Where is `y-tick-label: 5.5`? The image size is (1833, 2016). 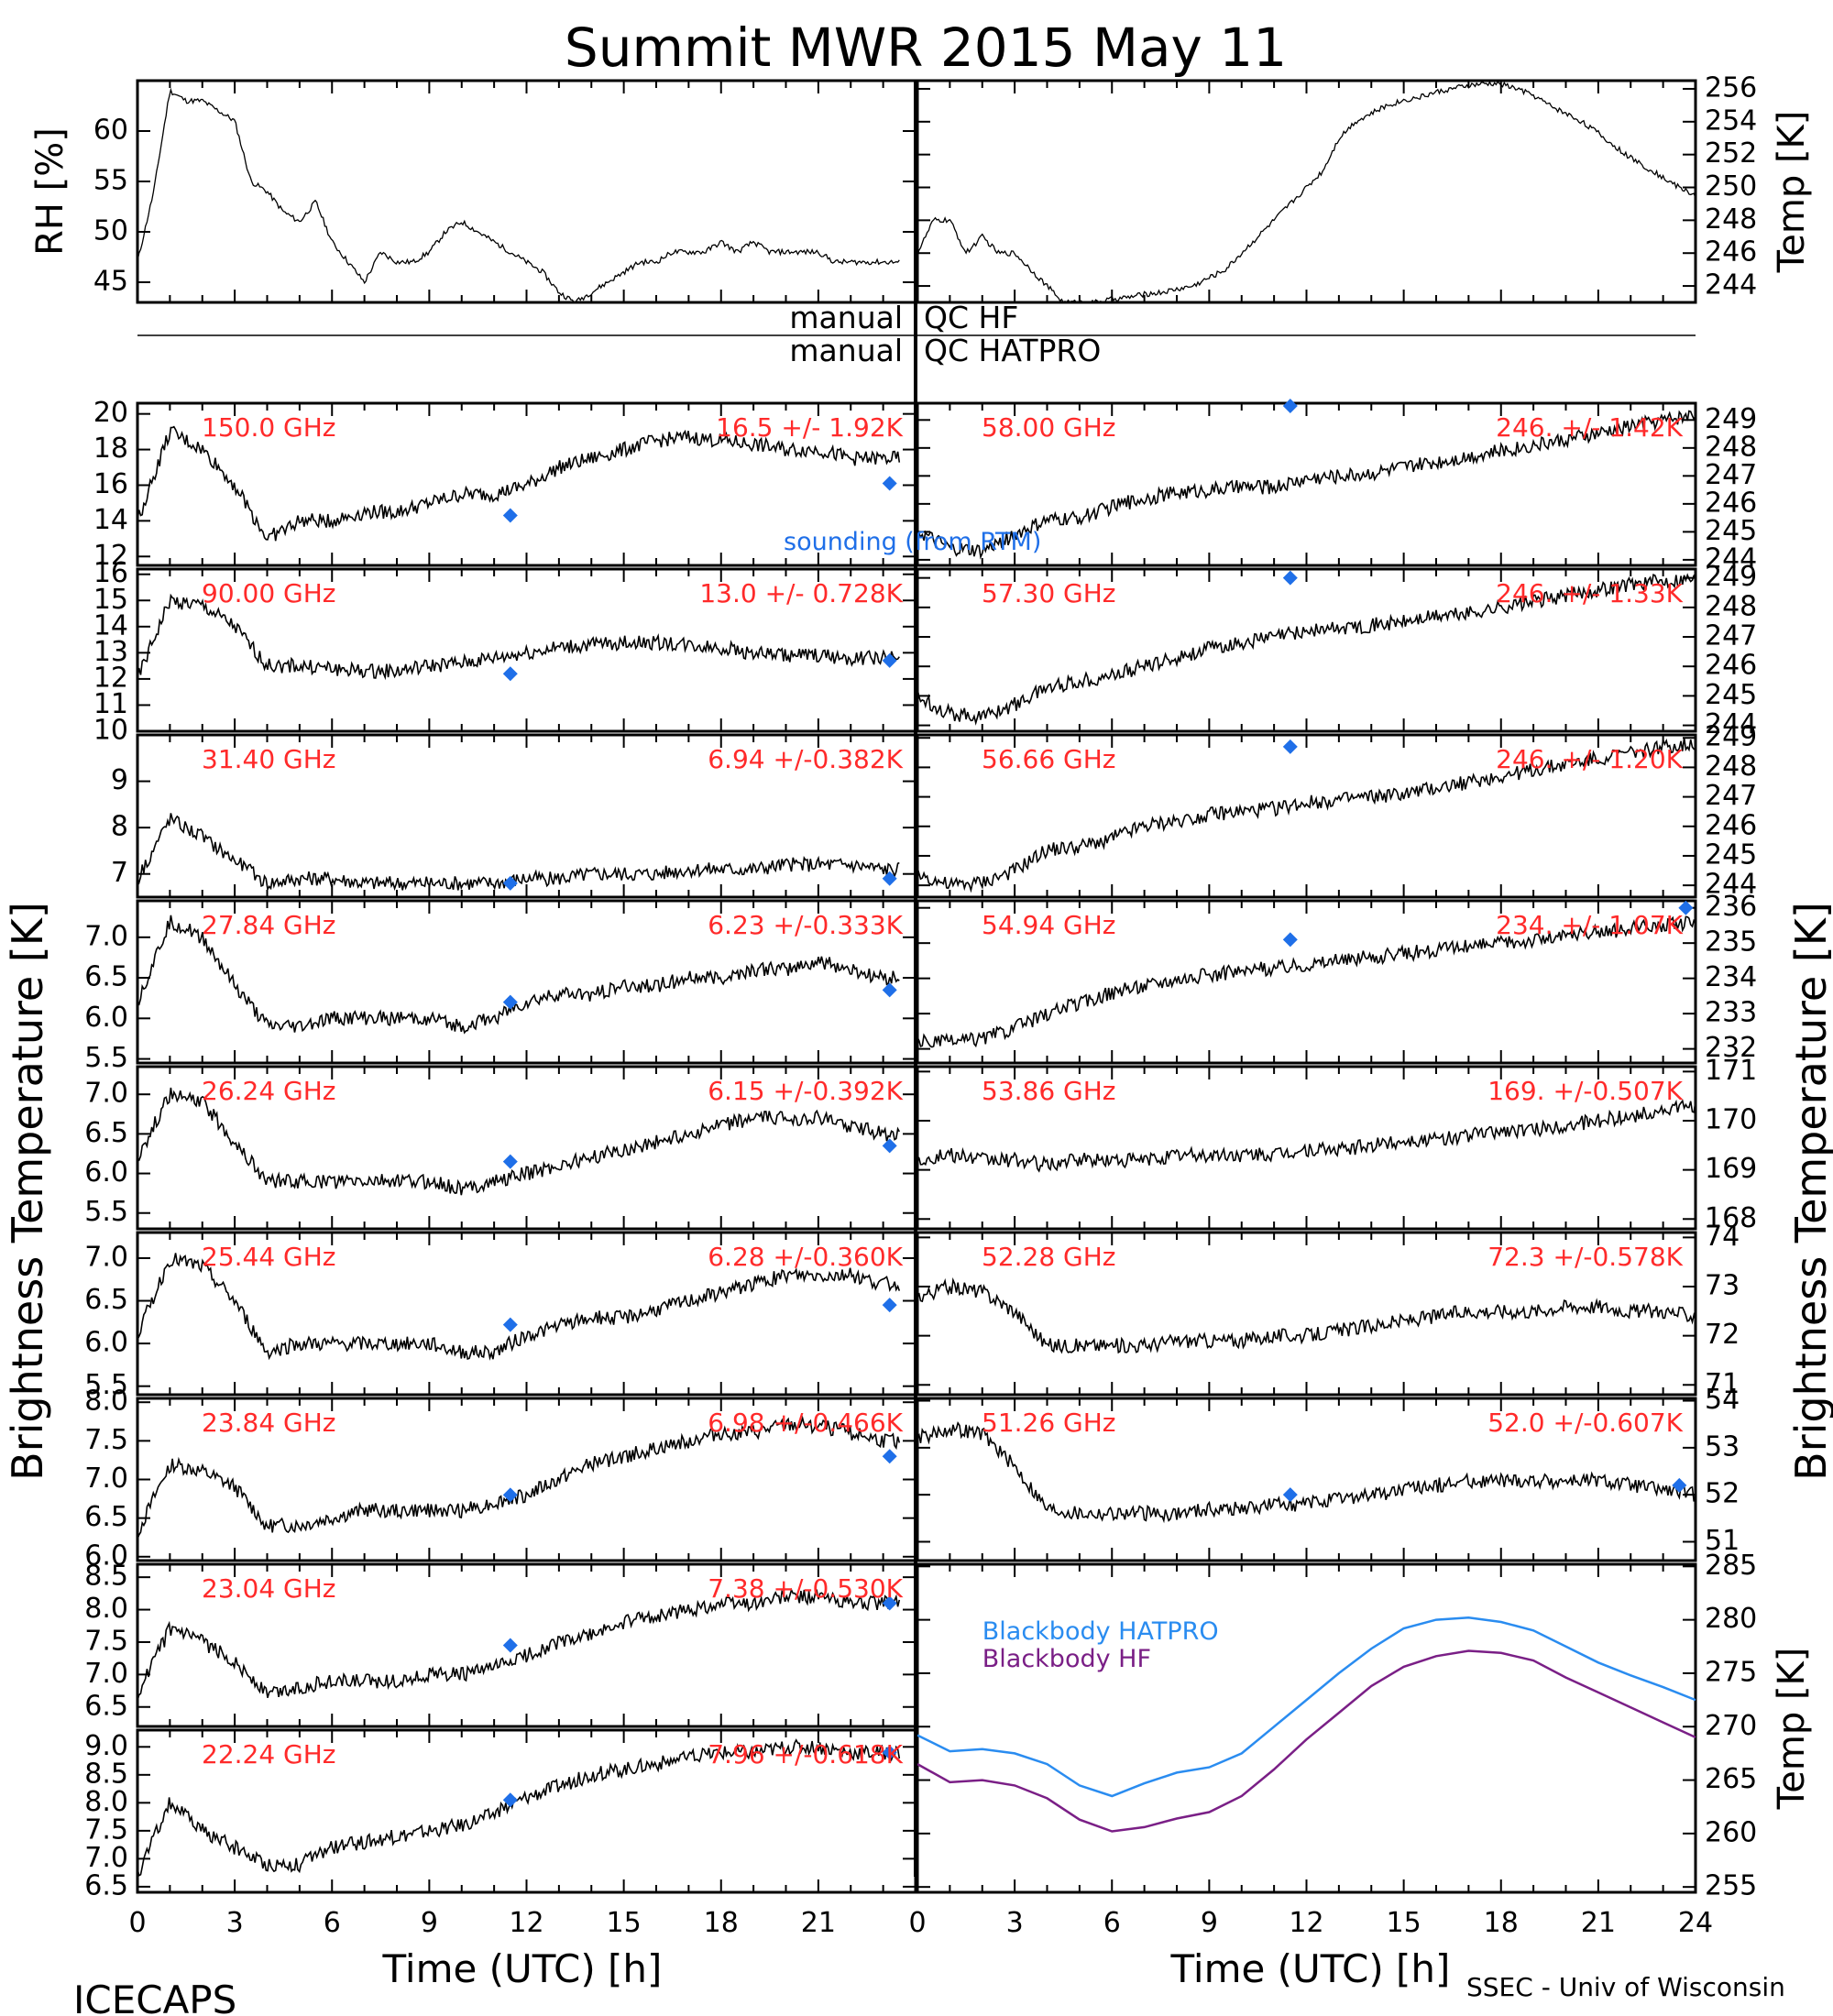 y-tick-label: 5.5 is located at coordinates (106, 1212).